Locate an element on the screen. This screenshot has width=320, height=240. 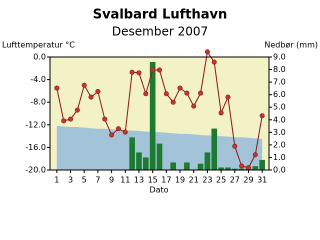
x-tick-label: 19 is located at coordinates (180, 180).